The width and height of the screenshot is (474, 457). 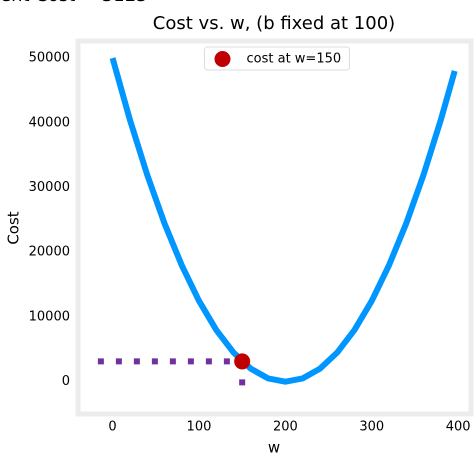 What do you see at coordinates (49, 252) in the screenshot?
I see `y-tick-label: 20000` at bounding box center [49, 252].